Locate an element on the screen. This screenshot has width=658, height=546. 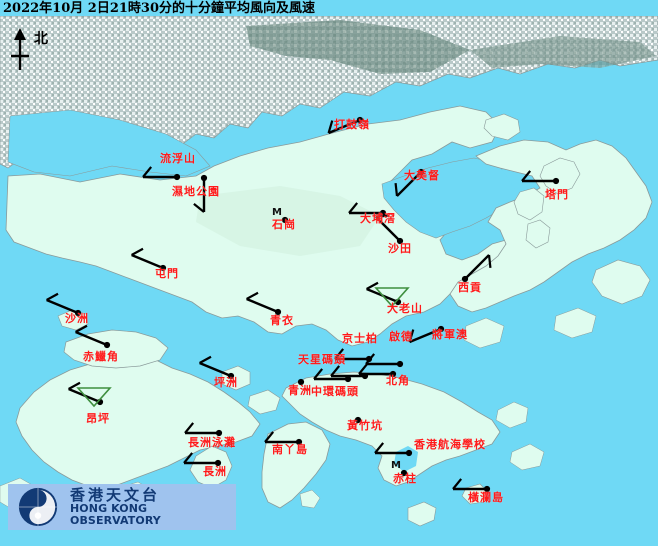
nt-hill-shading is located at coordinates (288, 221).